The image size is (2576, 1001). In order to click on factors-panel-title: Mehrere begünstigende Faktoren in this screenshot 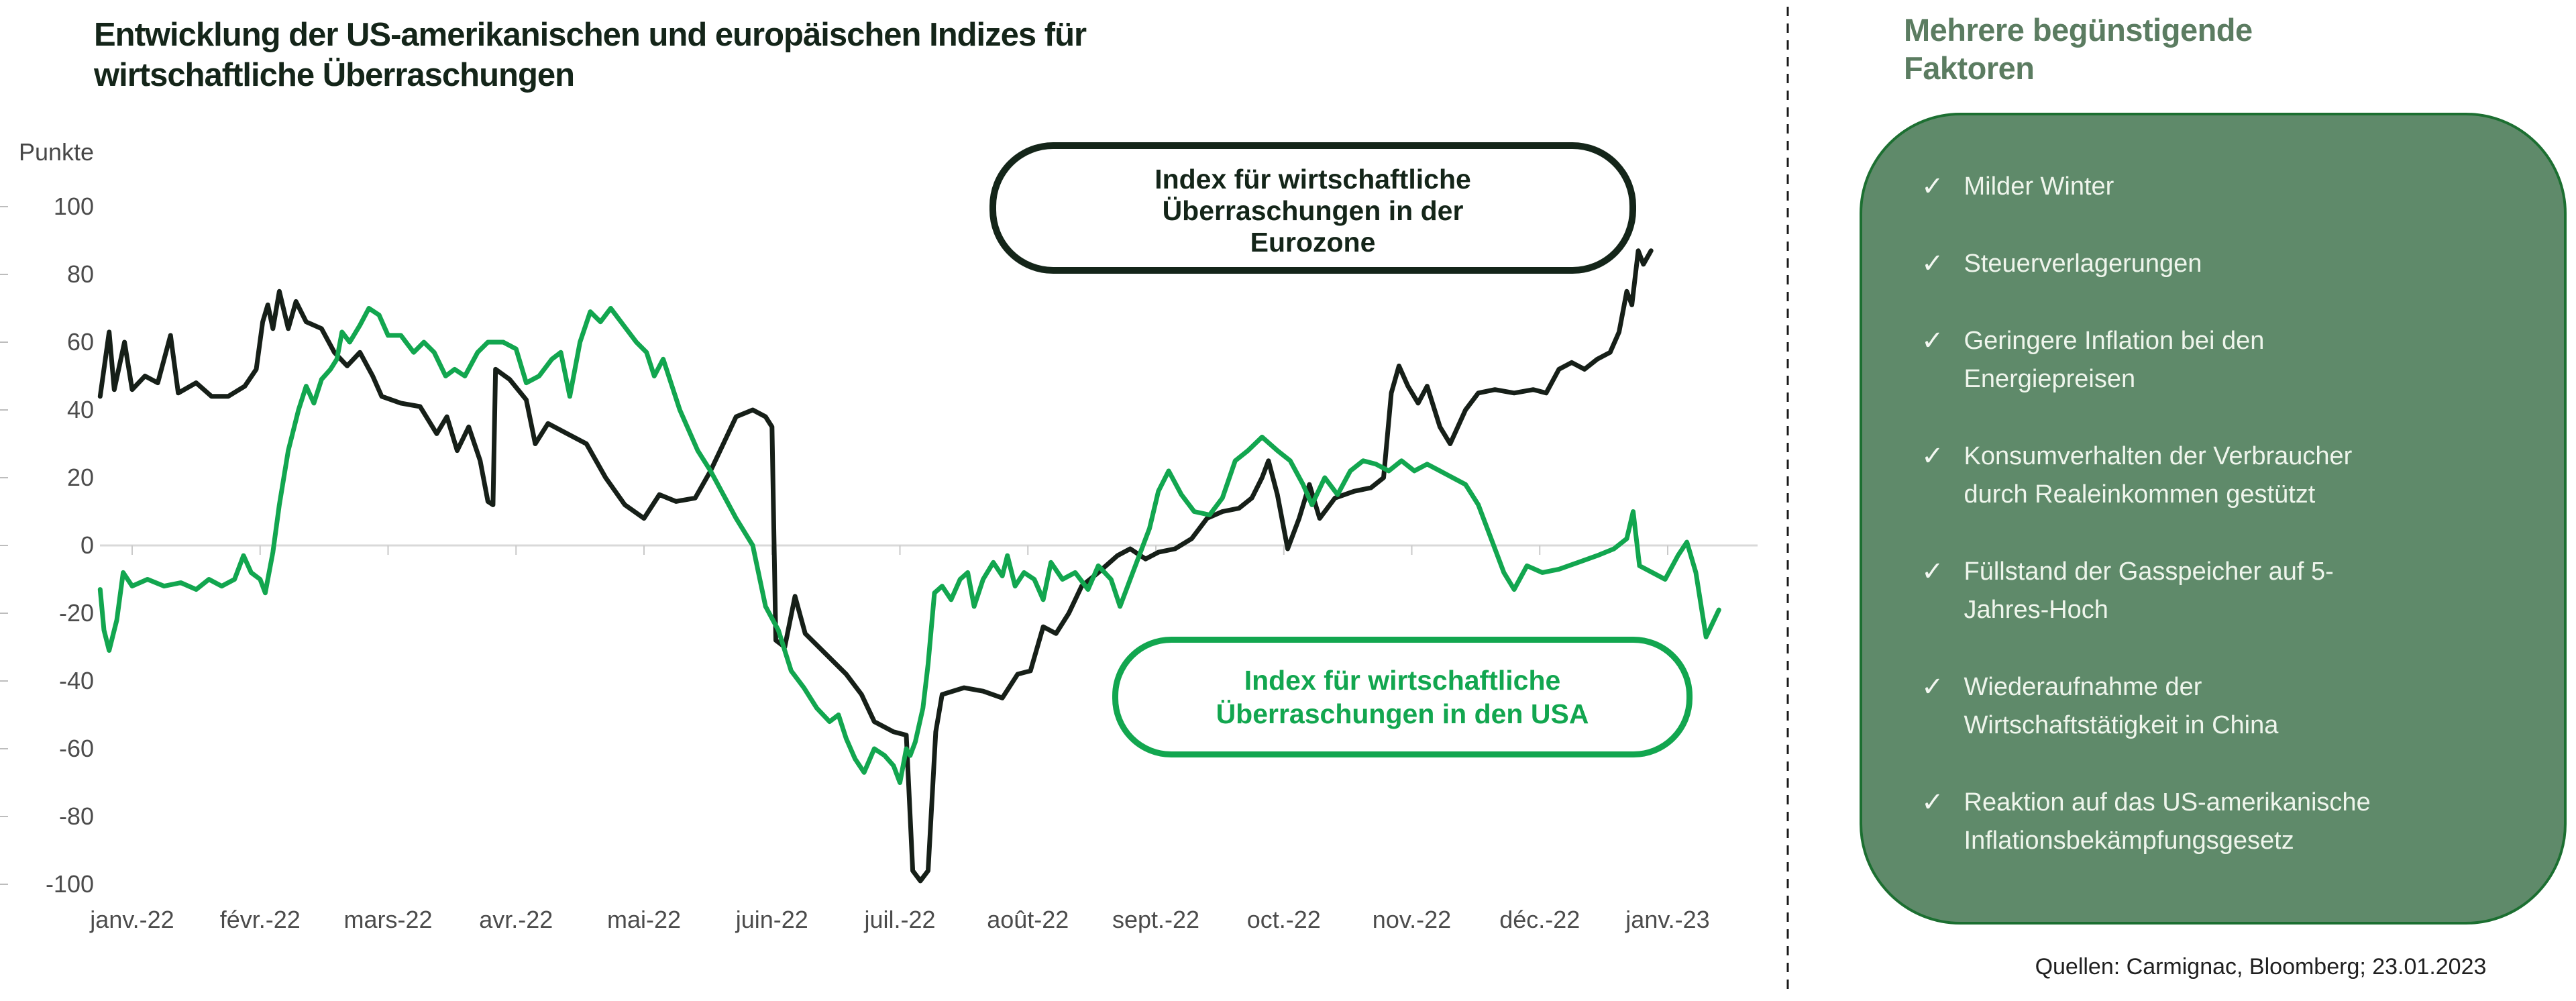, I will do `click(2226, 49)`.